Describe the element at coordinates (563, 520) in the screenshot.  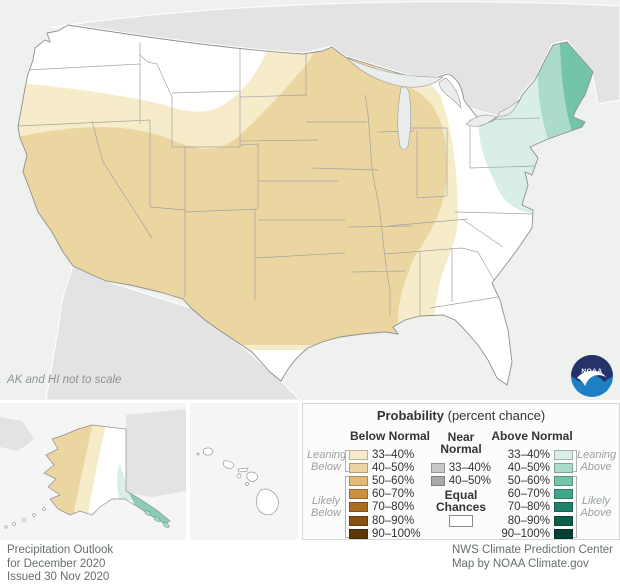
I see `above-80-swatch` at that location.